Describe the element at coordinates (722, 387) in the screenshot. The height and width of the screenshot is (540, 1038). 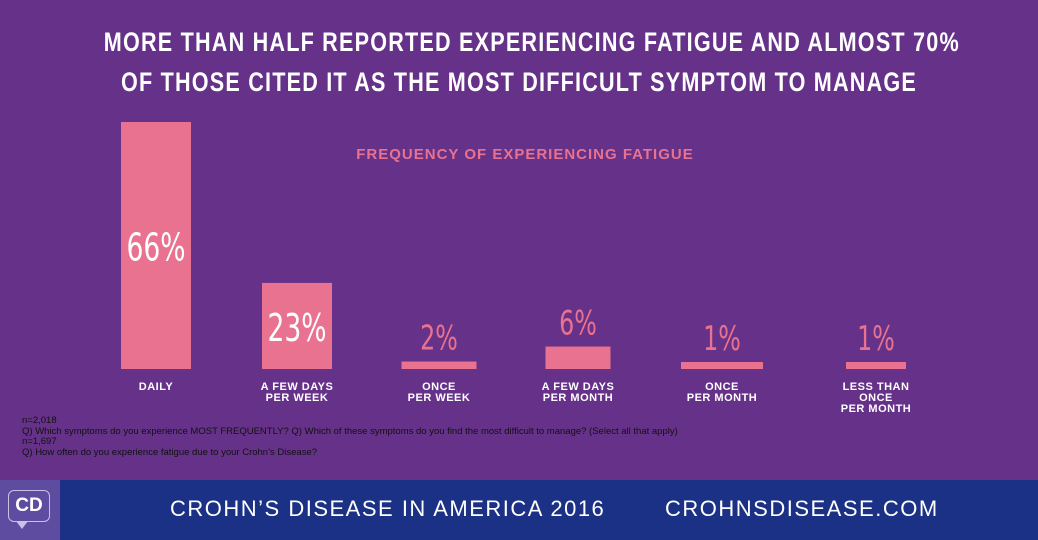
I see `category-label-4: ONCE` at that location.